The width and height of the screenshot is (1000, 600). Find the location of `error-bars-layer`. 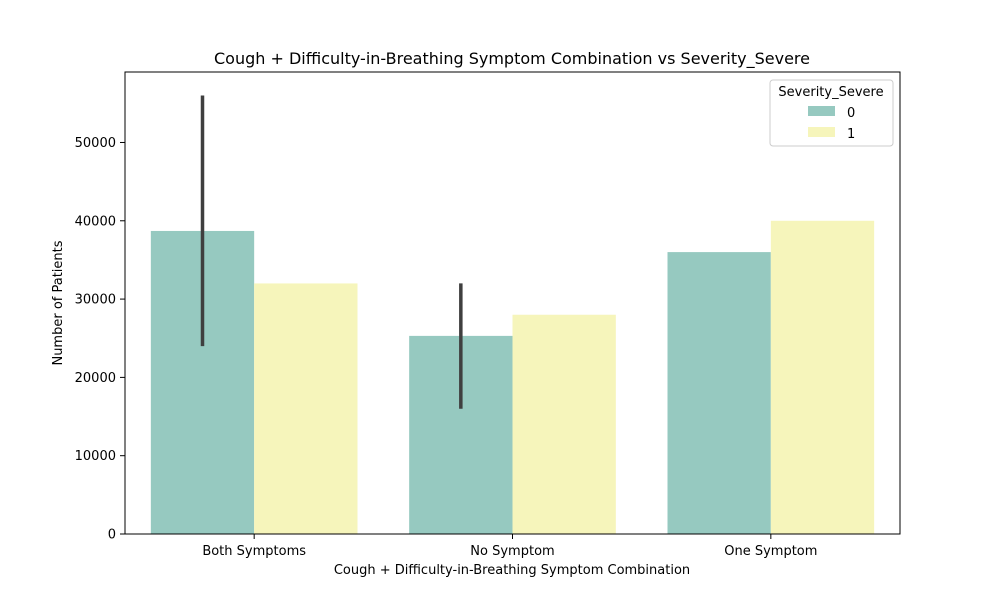

error-bars-layer is located at coordinates (331, 252).